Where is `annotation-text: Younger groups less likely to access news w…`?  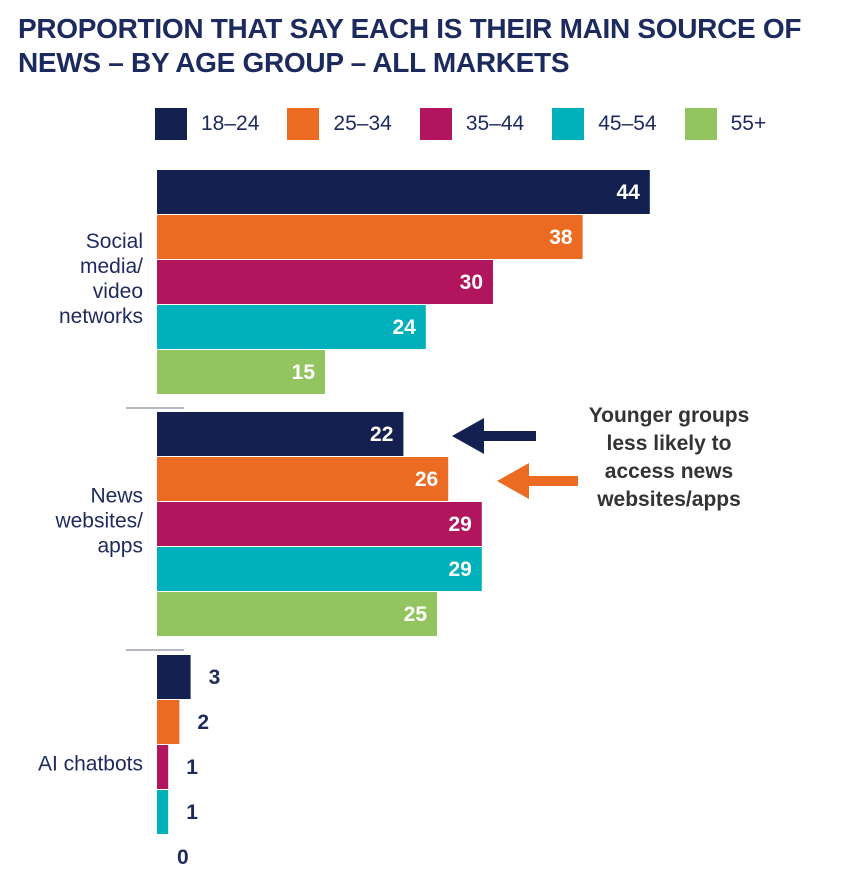
annotation-text: Younger groups less likely to access news w… is located at coordinates (669, 457).